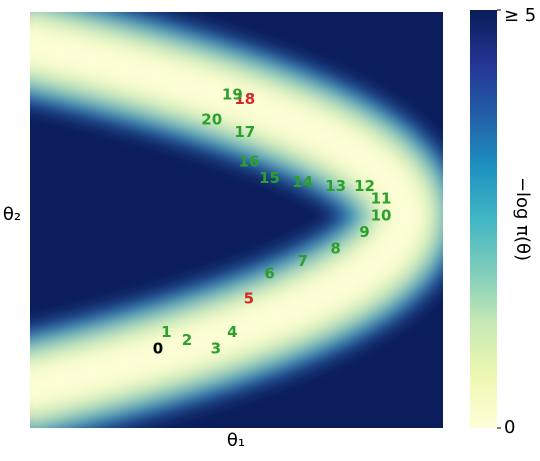  Describe the element at coordinates (232, 95) in the screenshot. I see `point-label: 19` at that location.